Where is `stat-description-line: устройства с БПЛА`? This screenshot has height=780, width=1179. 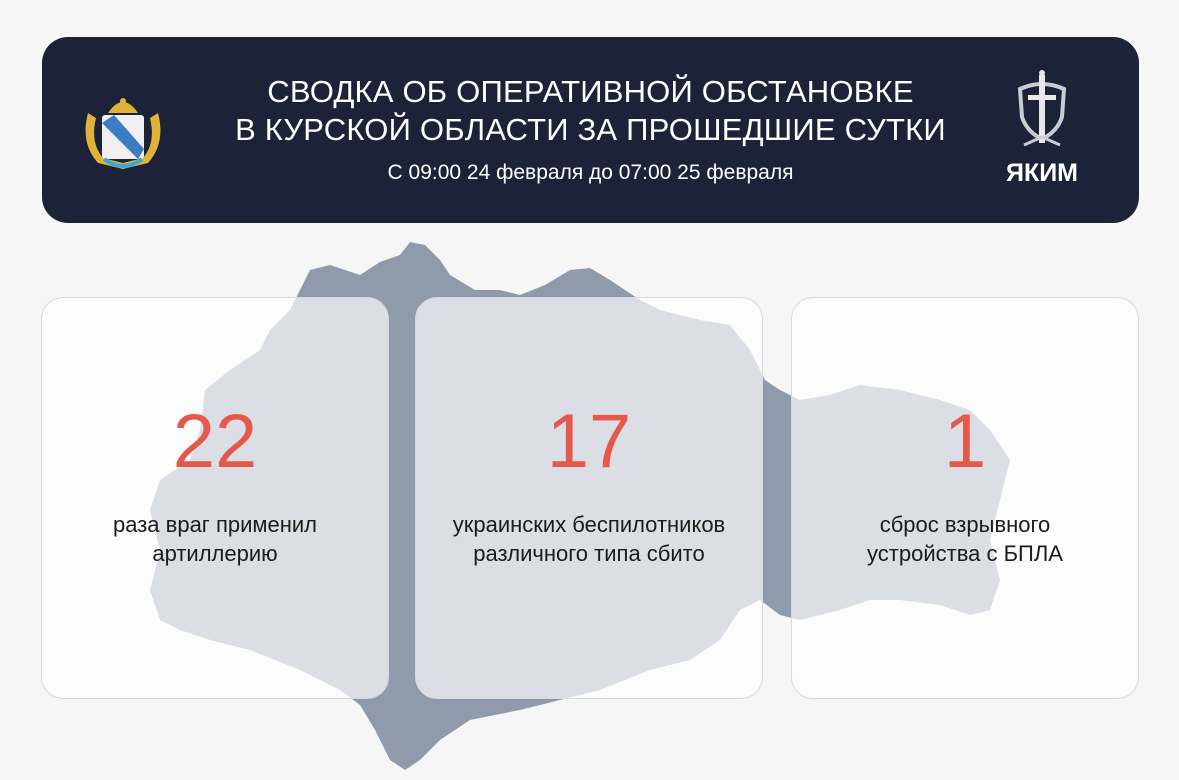
stat-description-line: устройства с БПЛА is located at coordinates (965, 553).